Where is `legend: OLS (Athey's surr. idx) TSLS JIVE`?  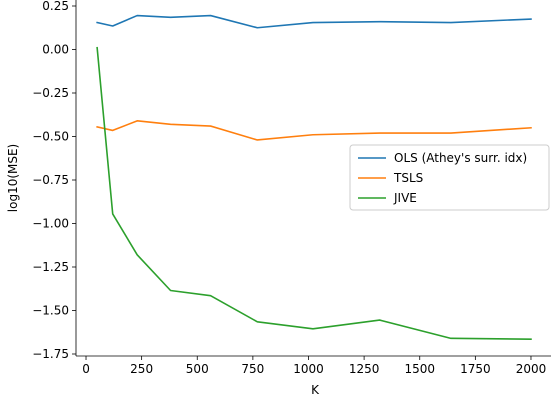 legend: OLS (Athey's surr. idx) TSLS JIVE is located at coordinates (449, 177).